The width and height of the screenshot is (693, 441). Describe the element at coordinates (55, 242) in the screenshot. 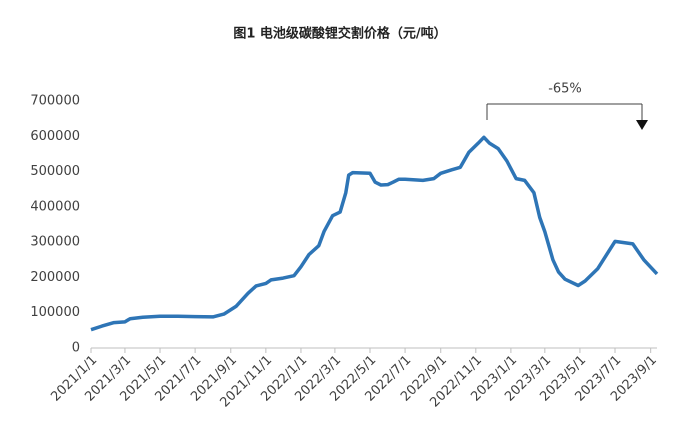

I see `y-tick-label: 300000` at that location.